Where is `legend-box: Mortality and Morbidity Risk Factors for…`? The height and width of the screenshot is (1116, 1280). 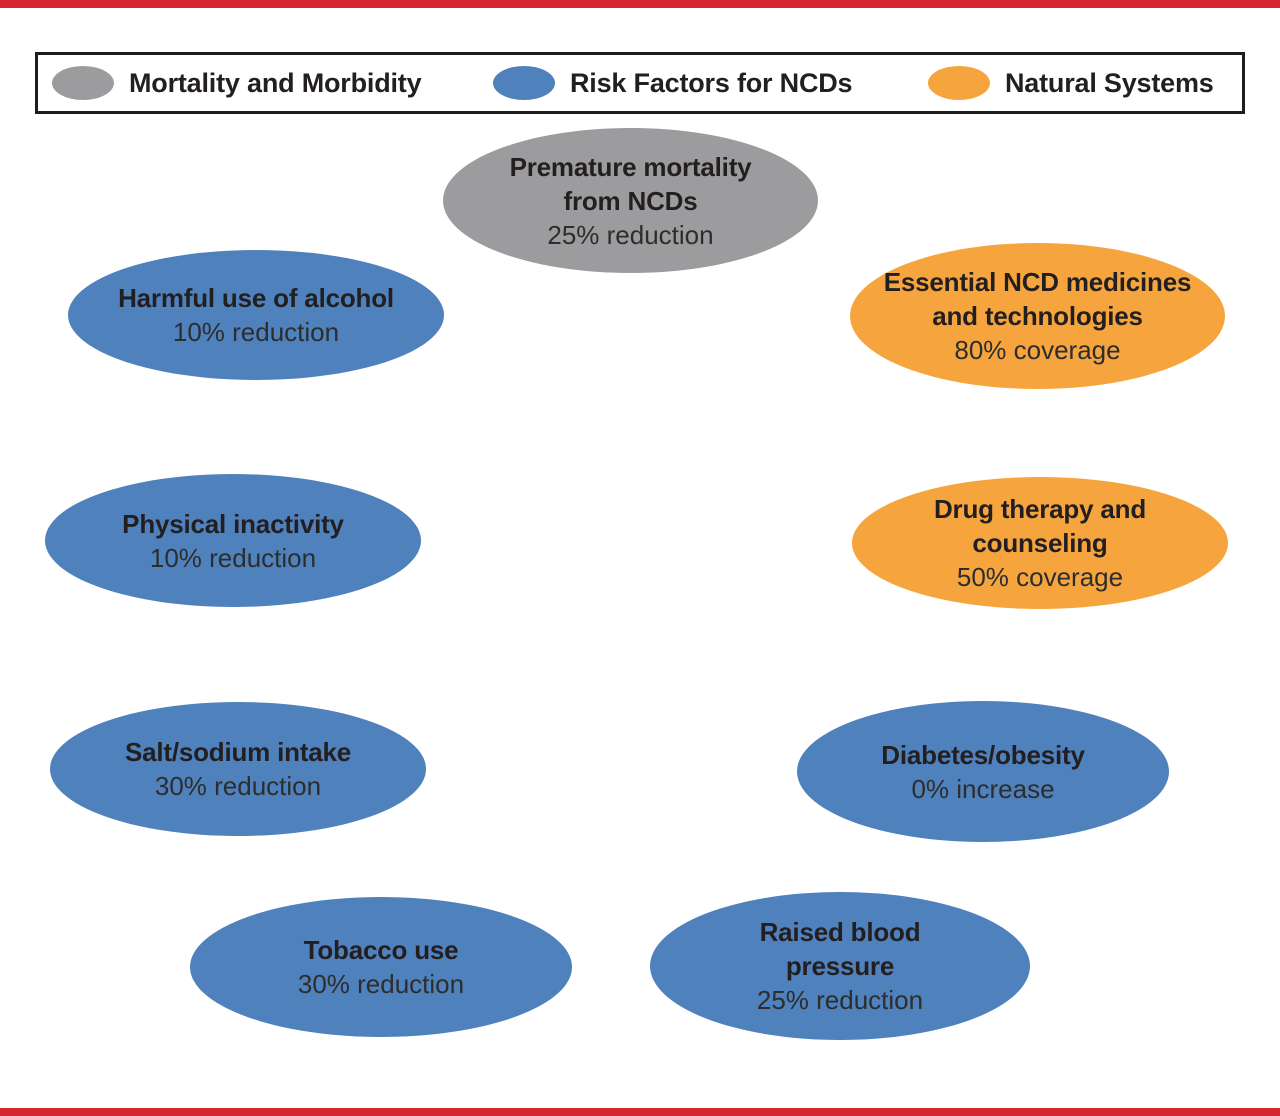 legend-box: Mortality and Morbidity Risk Factors for… is located at coordinates (640, 83).